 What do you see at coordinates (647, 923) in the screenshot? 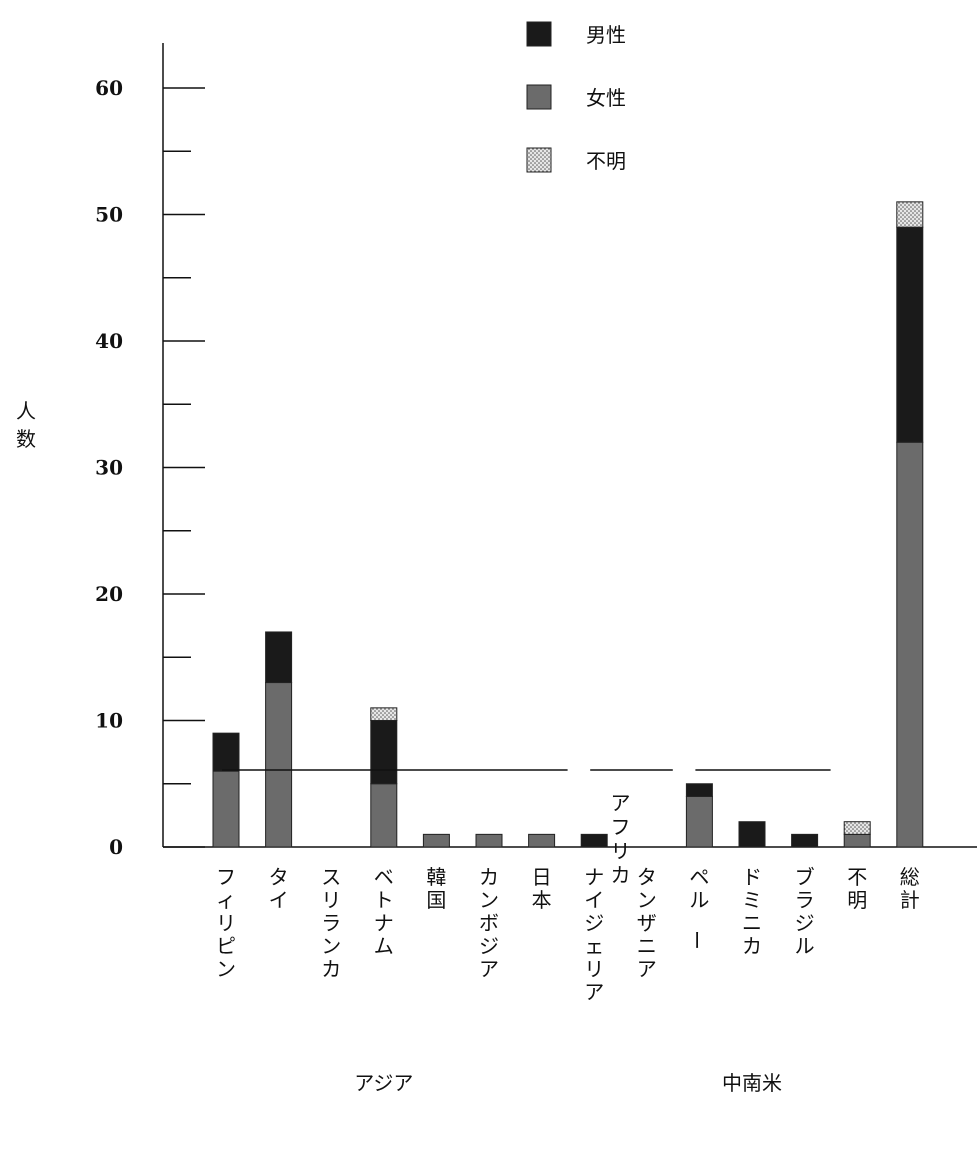
I see `x-tick-label: タンザニア` at bounding box center [647, 923].